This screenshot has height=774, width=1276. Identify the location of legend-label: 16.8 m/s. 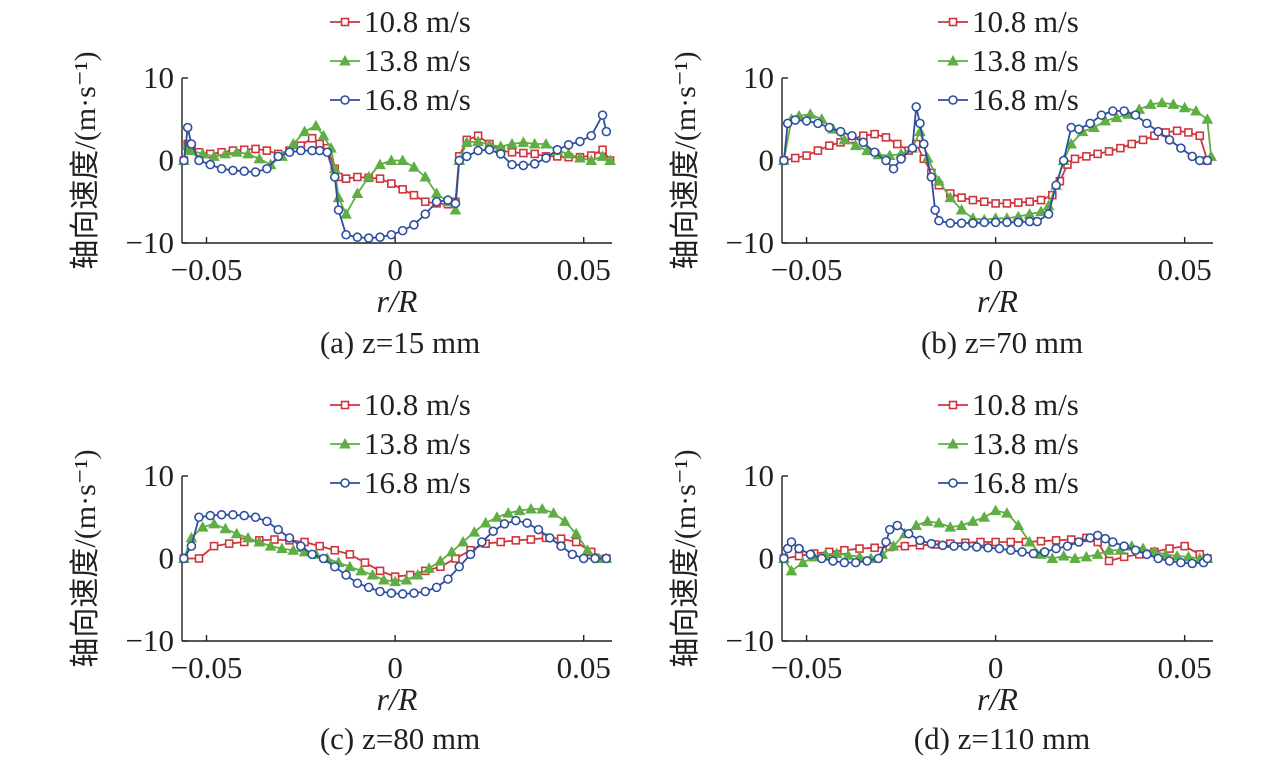
(417, 482).